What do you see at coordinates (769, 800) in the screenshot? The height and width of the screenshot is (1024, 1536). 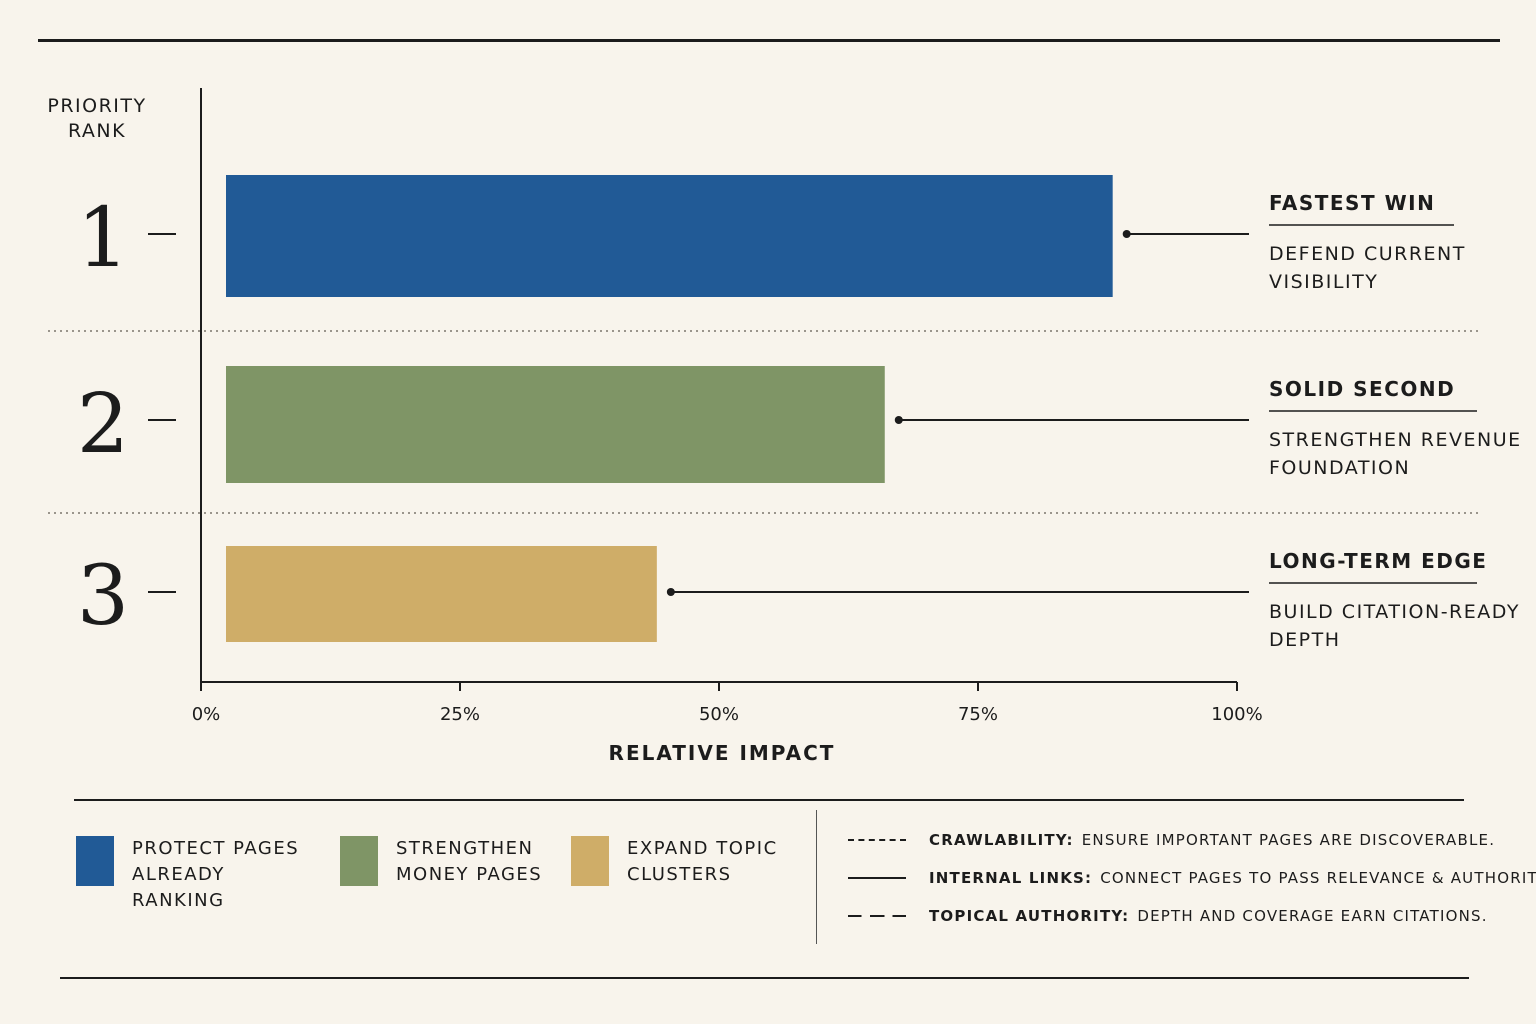 I see `legend-top-rule` at bounding box center [769, 800].